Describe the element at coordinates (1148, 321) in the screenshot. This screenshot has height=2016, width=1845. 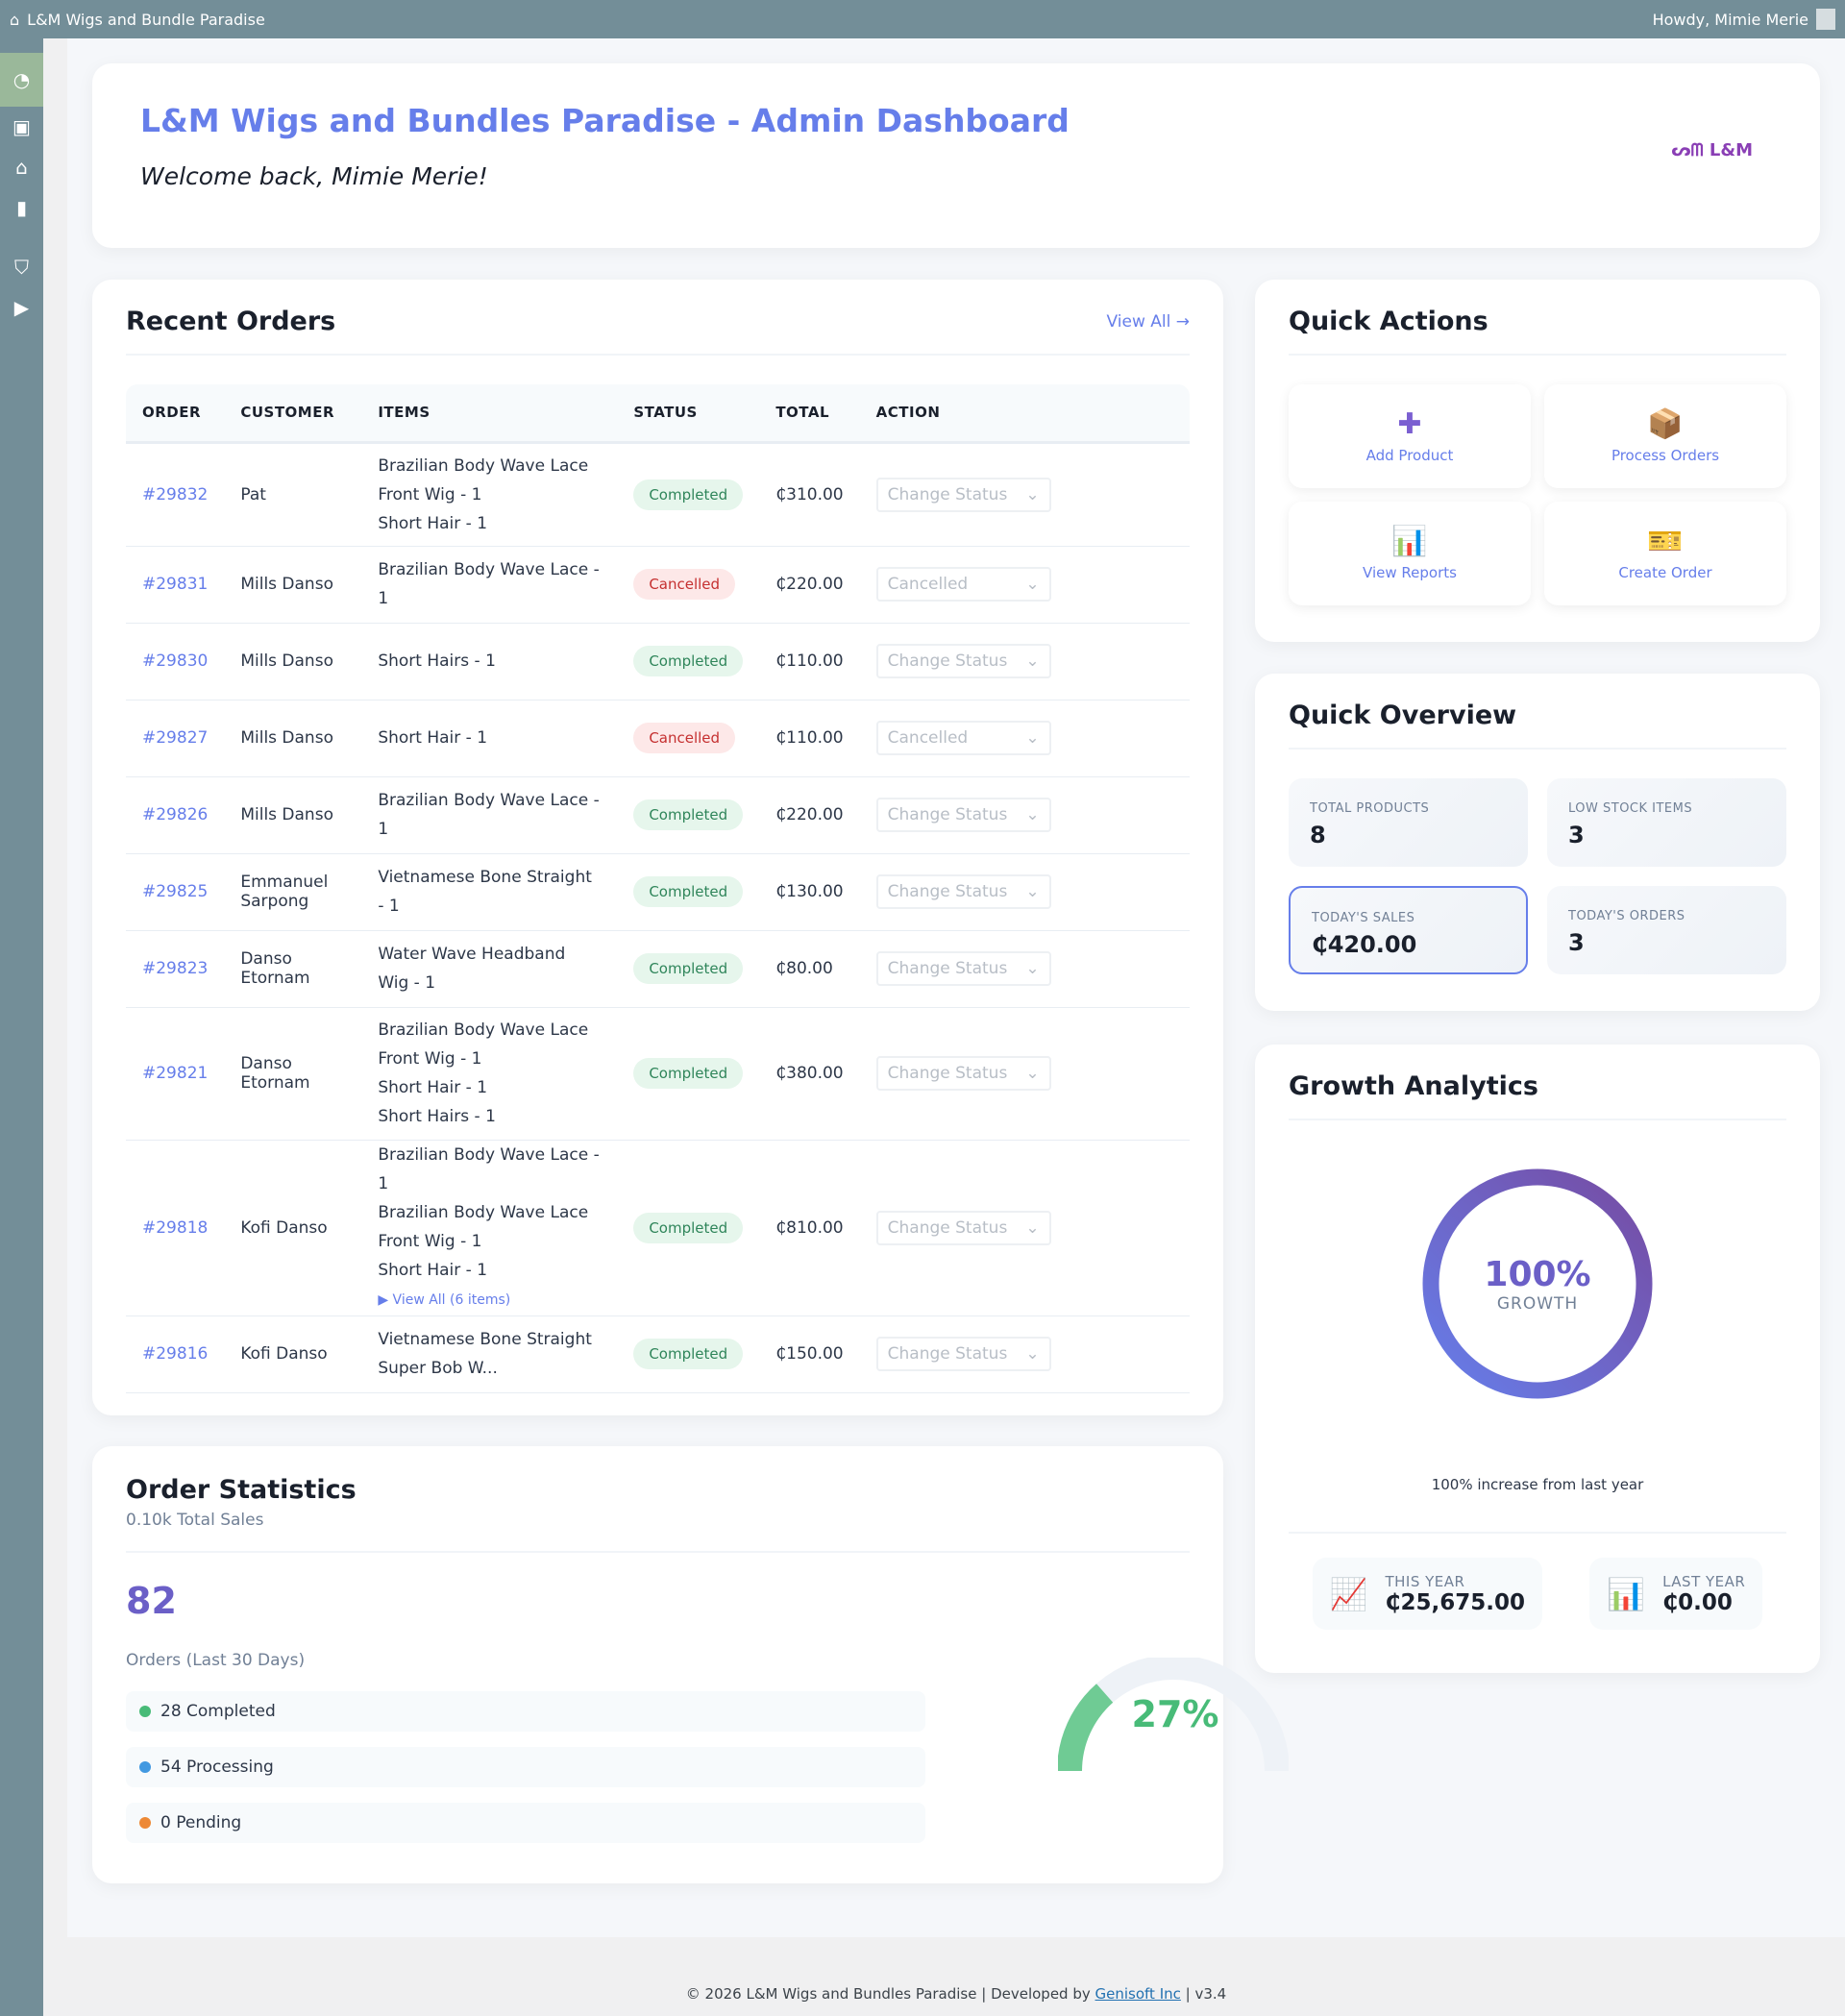
I see `view-all-link: View All →` at that location.